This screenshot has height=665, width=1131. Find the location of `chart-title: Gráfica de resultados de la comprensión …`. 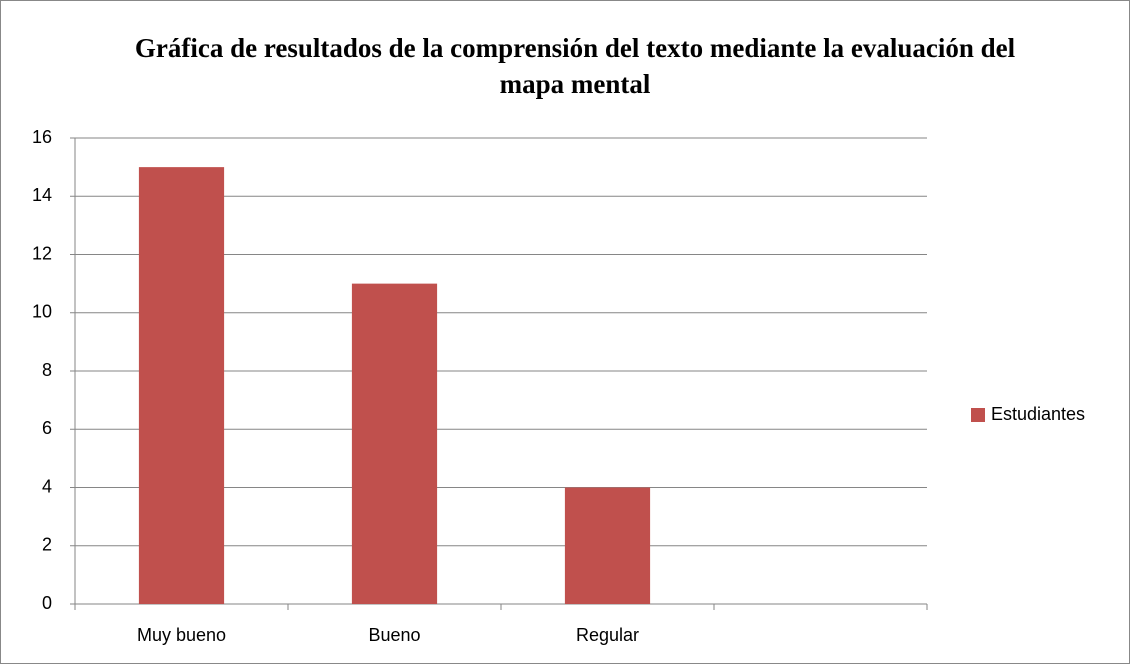

chart-title: Gráfica de resultados de la comprensión … is located at coordinates (575, 66).